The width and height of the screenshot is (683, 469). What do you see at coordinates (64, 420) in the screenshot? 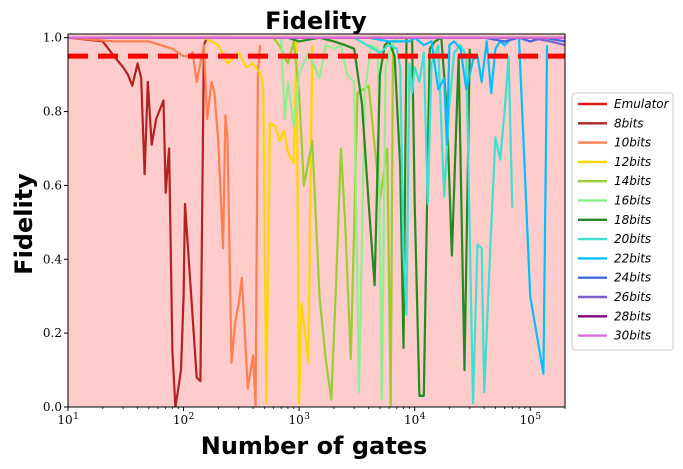
I see `x-tick-label-0: 10` at bounding box center [64, 420].